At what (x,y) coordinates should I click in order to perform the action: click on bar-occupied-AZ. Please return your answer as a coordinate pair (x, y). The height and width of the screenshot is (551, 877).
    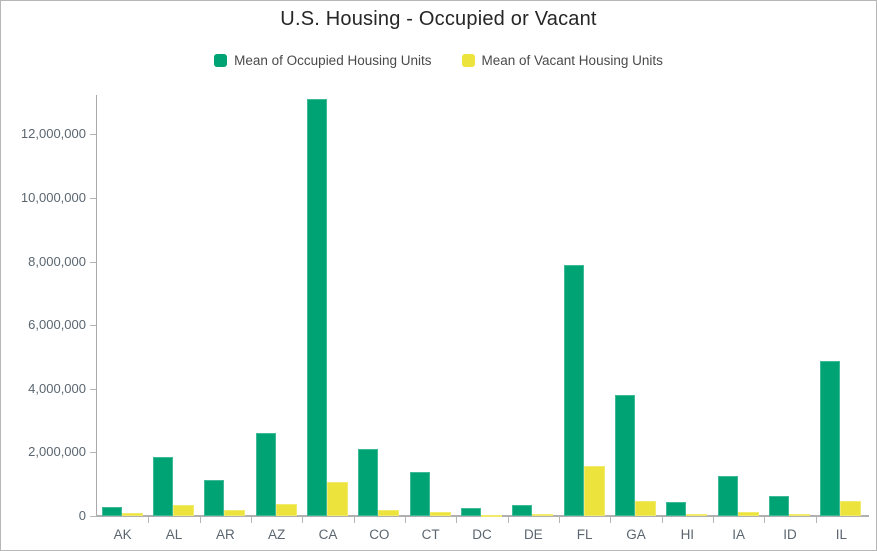
    Looking at the image, I should click on (265, 474).